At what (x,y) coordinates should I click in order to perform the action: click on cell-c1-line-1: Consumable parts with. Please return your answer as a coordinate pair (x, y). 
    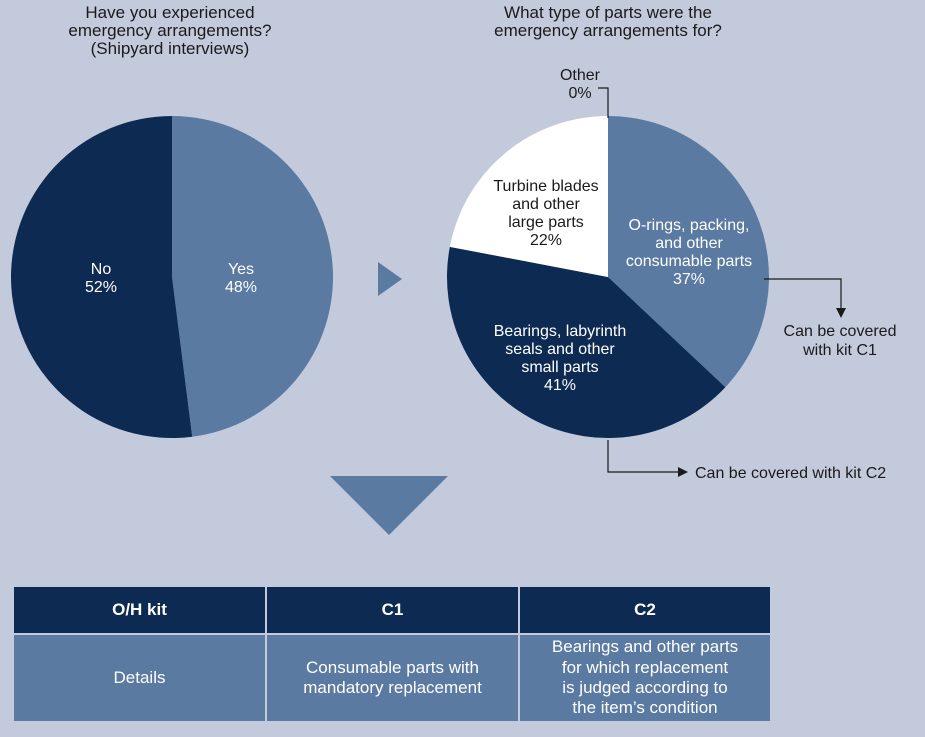
    Looking at the image, I should click on (392, 667).